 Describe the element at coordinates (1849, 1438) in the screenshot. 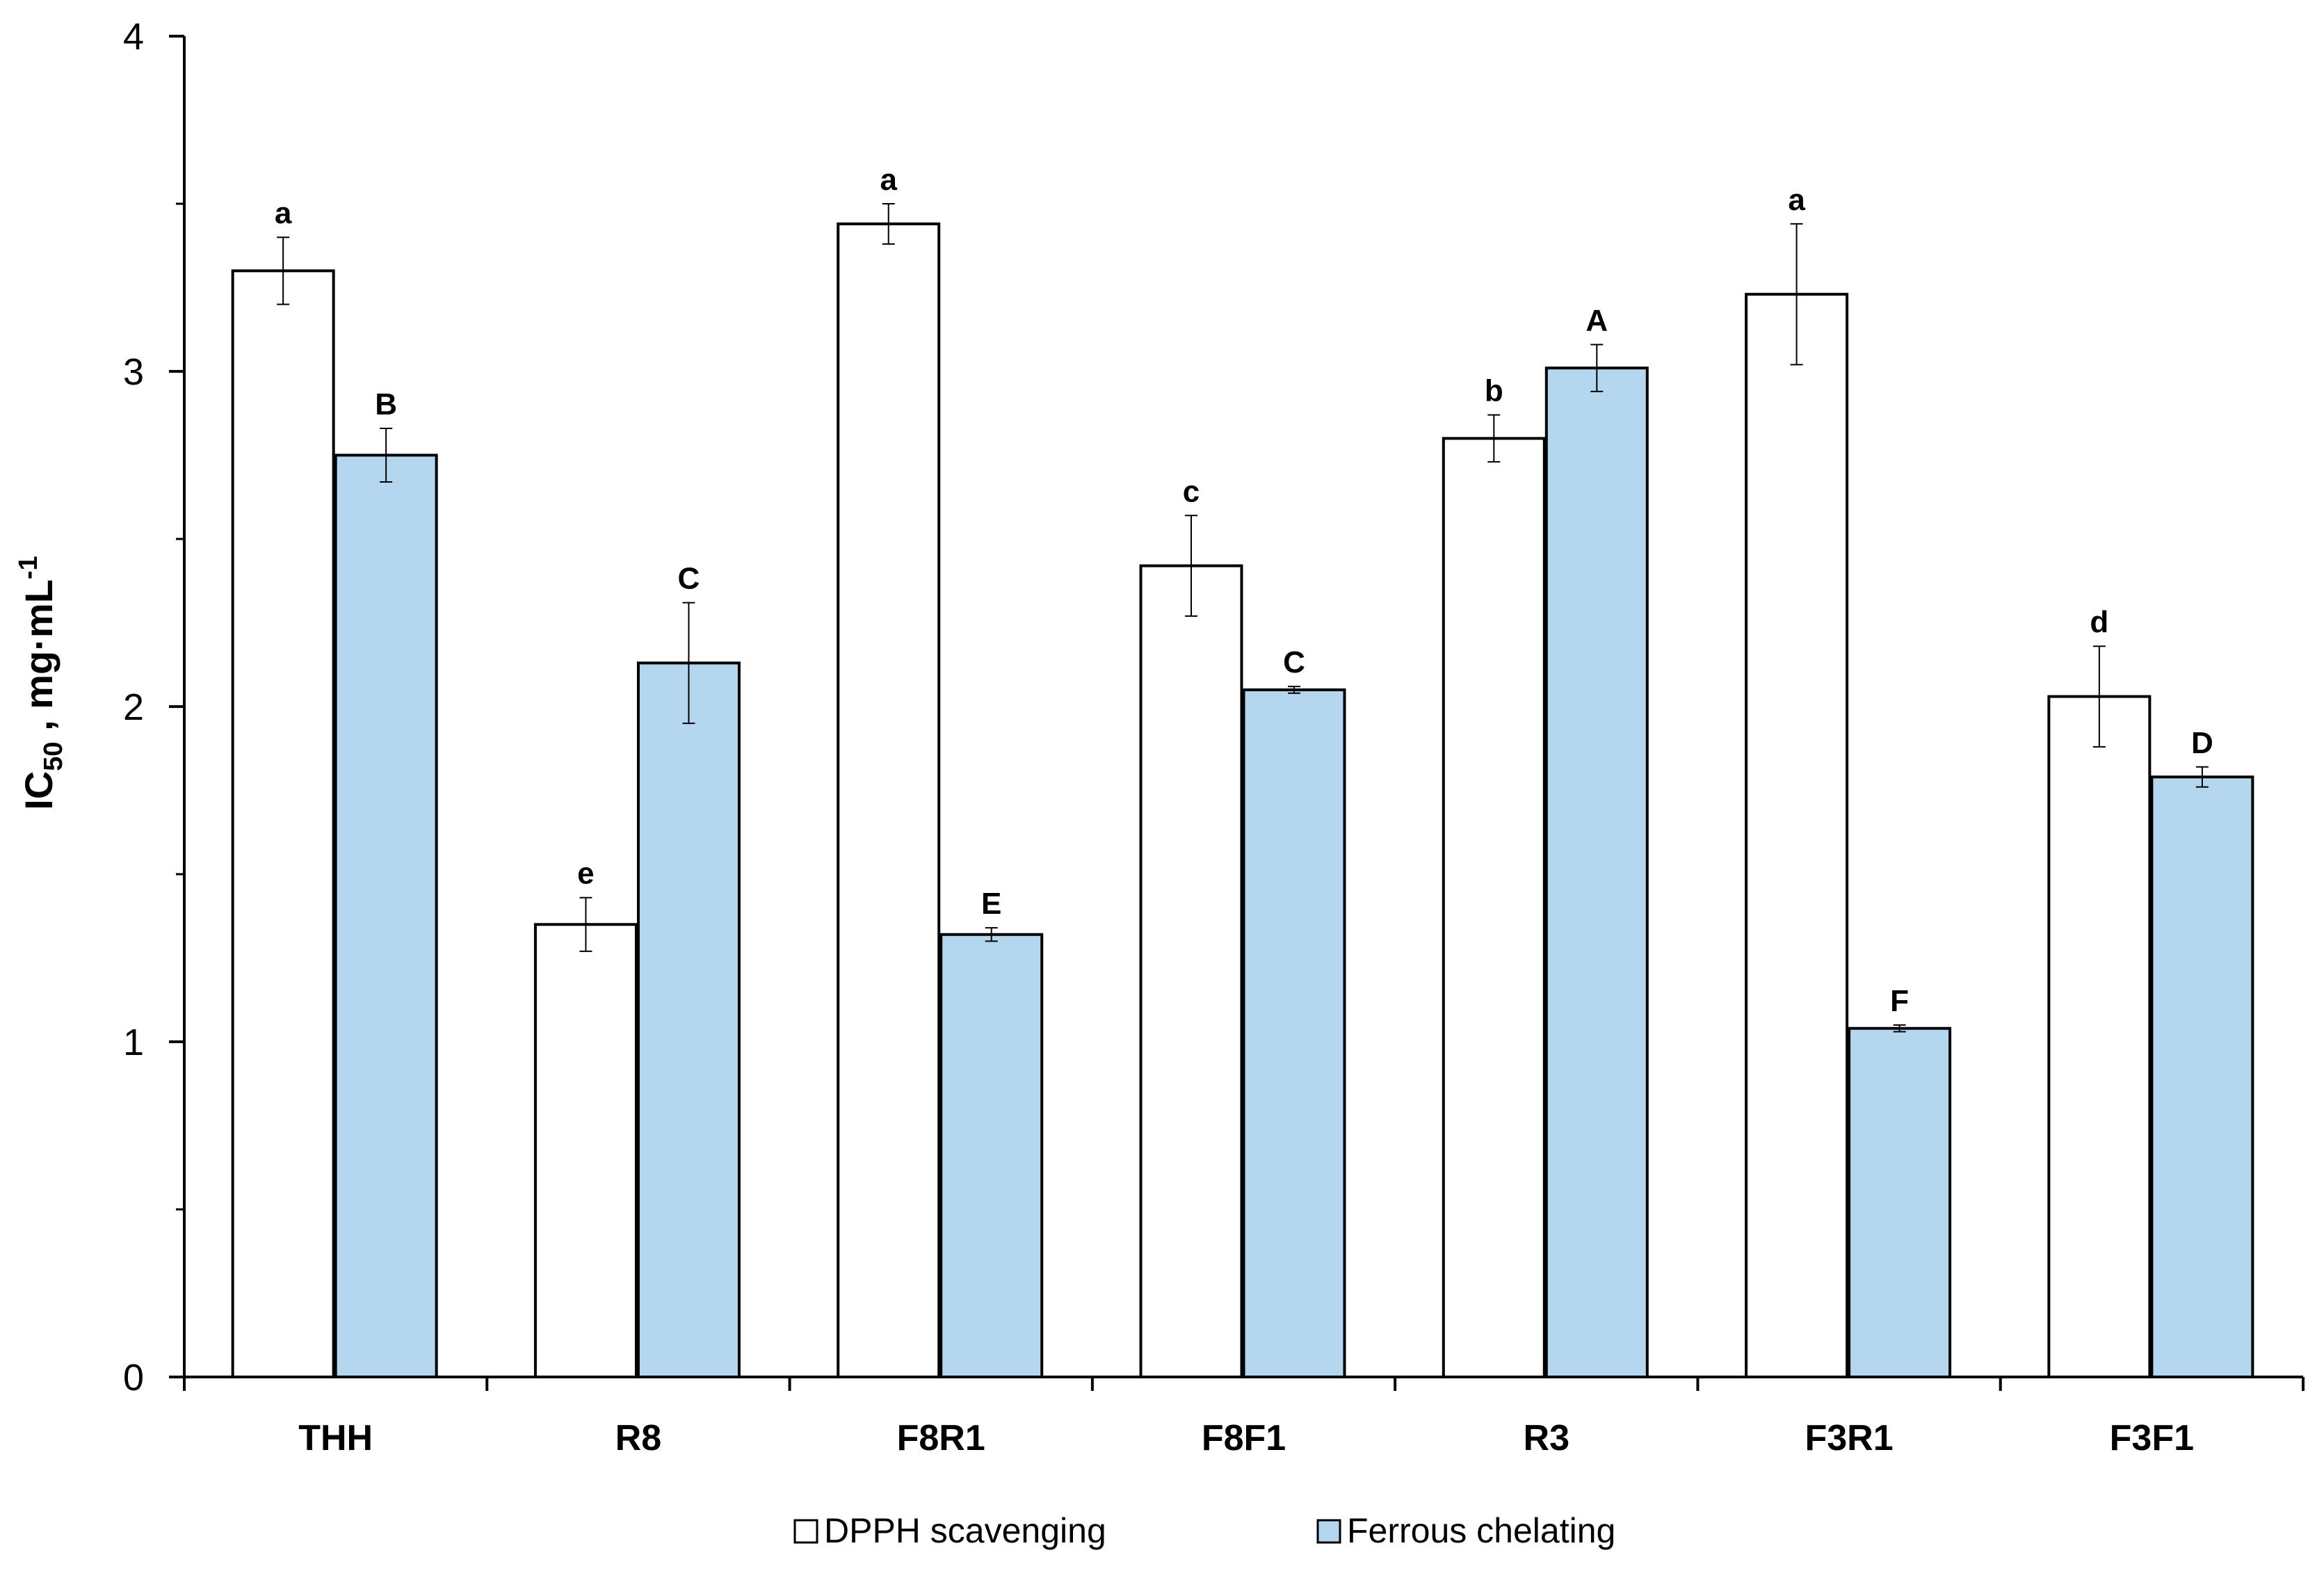

I see `x-tick-label-f3r1: F3R1` at that location.